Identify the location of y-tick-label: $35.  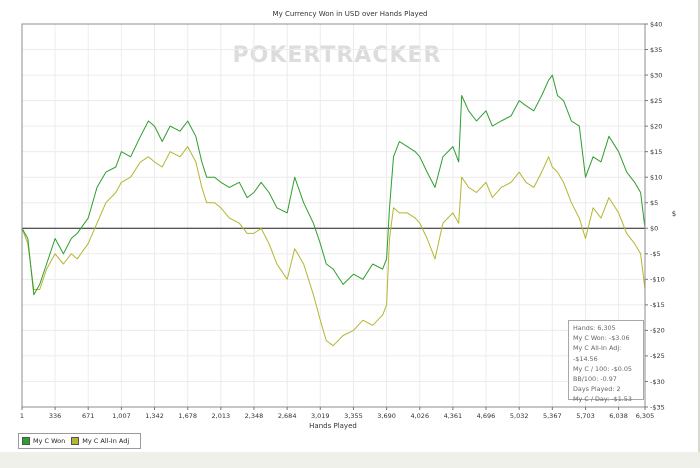
(656, 50).